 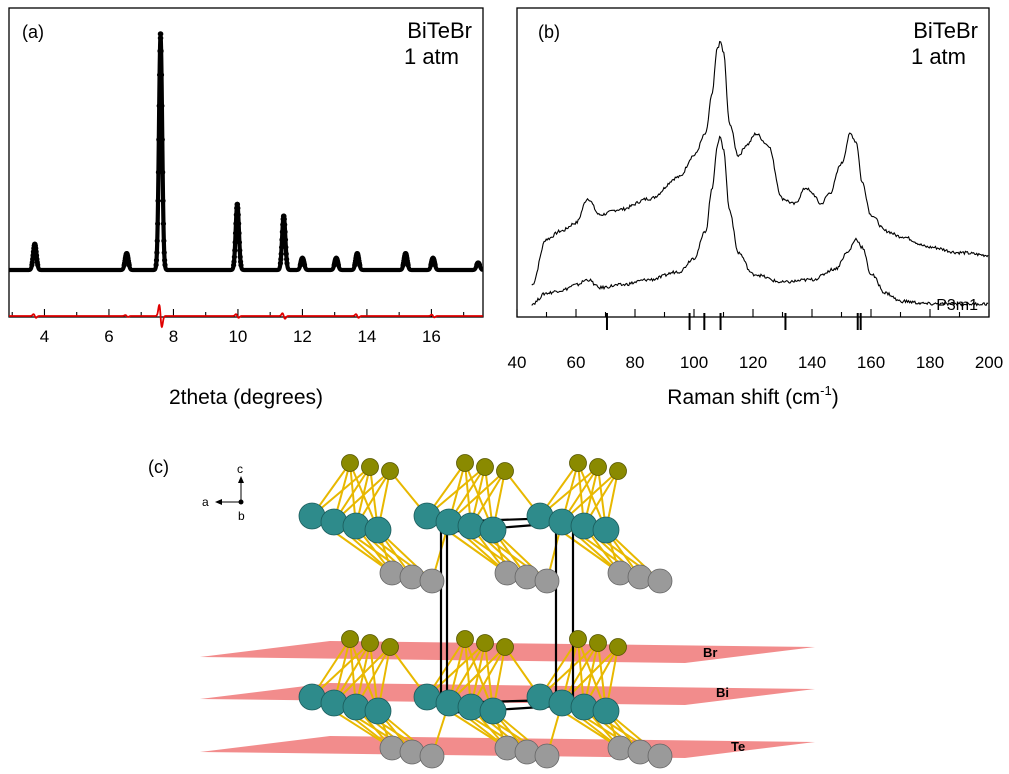 What do you see at coordinates (44, 336) in the screenshot?
I see `panel-a-x-tick-label: 4` at bounding box center [44, 336].